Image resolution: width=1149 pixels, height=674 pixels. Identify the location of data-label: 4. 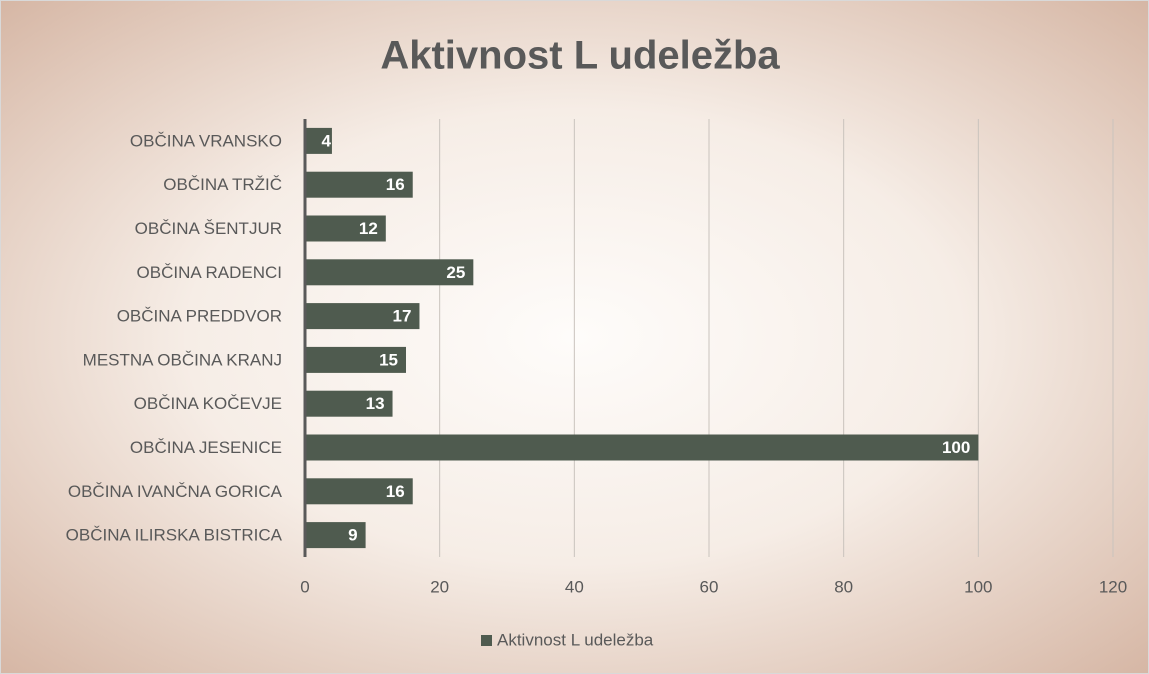
(327, 140).